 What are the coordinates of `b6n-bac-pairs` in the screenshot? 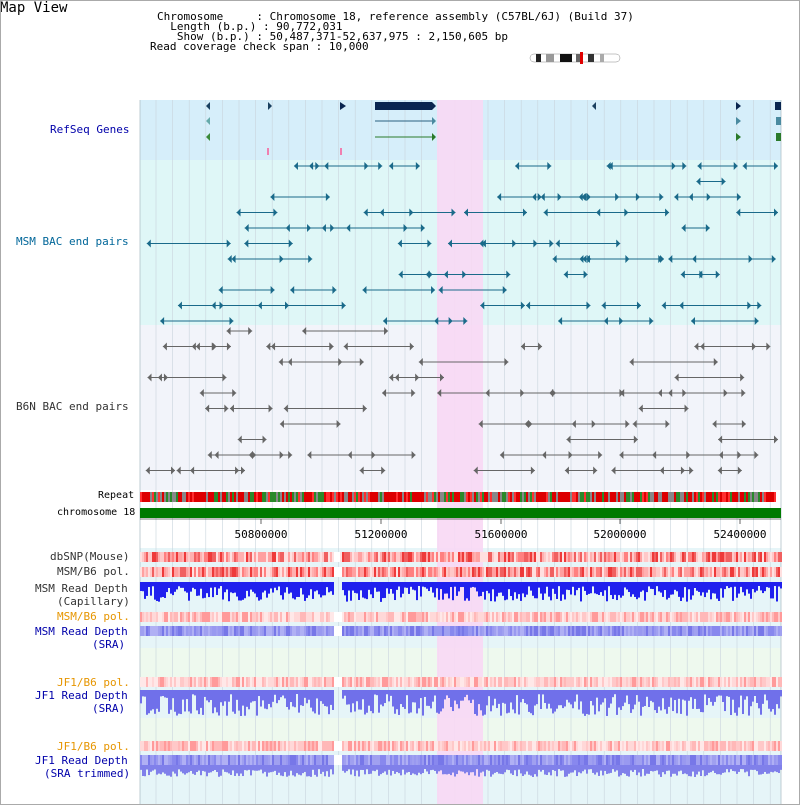 It's located at (461, 401).